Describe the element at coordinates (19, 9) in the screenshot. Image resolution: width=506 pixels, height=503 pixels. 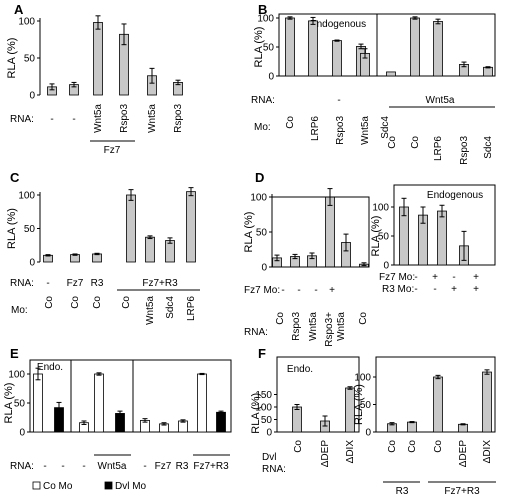
I see `panel-letter-a: A` at that location.